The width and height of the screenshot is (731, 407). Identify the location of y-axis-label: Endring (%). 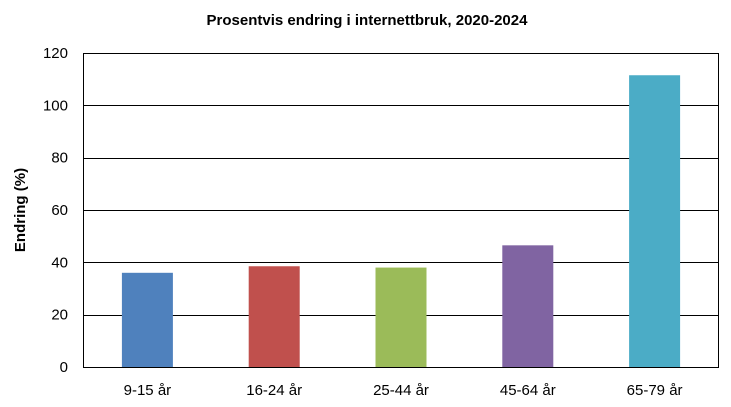
(20, 210).